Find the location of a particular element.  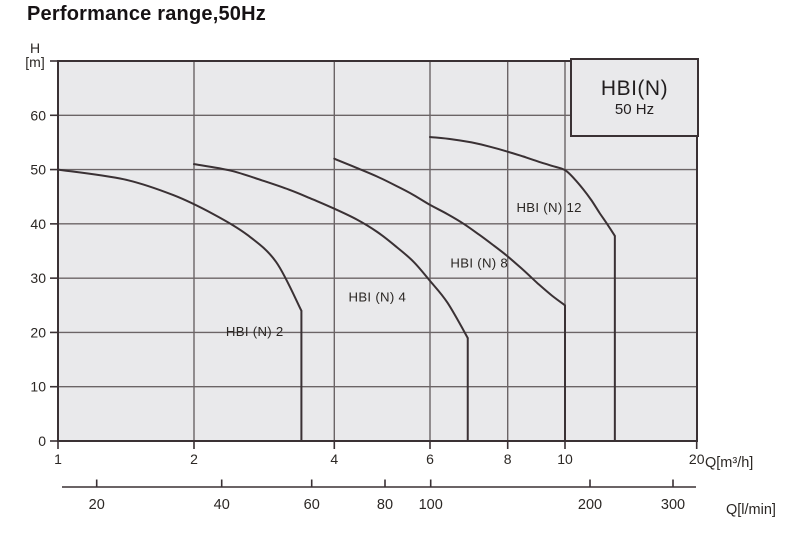

x-tick-label: 20 is located at coordinates (697, 459).